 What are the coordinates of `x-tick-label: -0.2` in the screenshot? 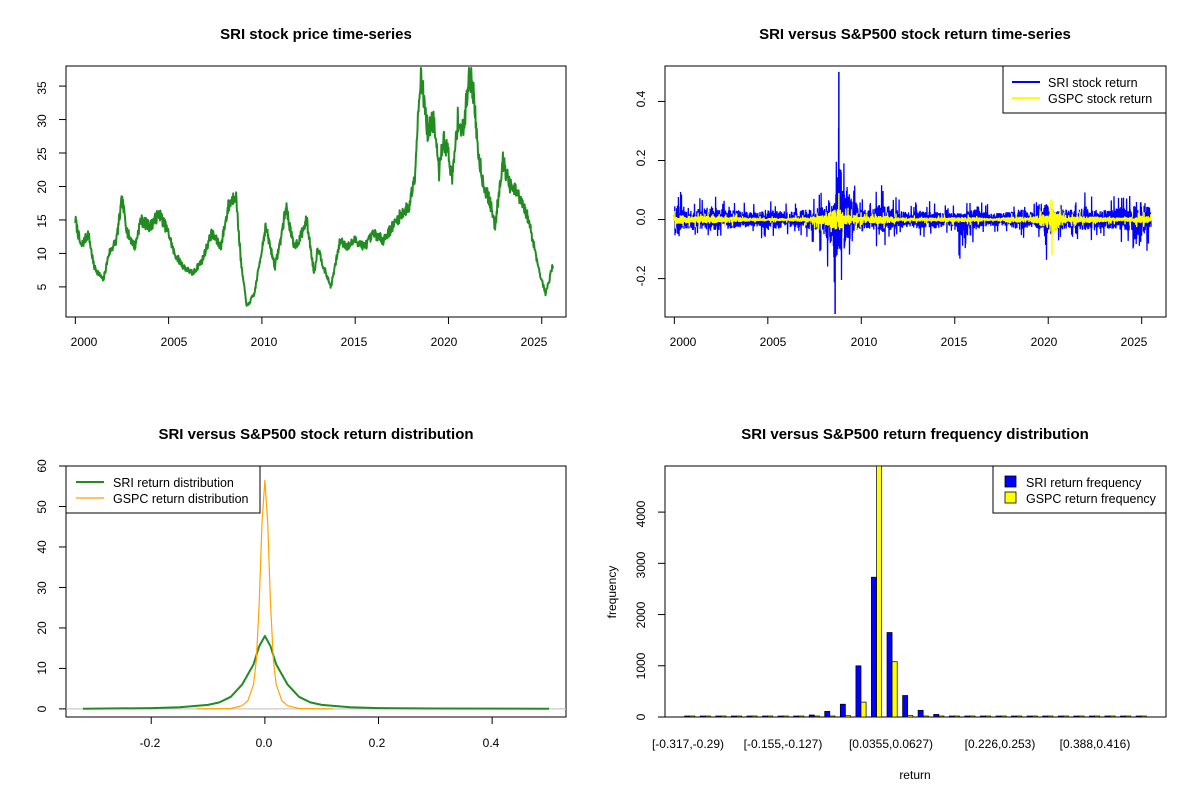 It's located at (150, 743).